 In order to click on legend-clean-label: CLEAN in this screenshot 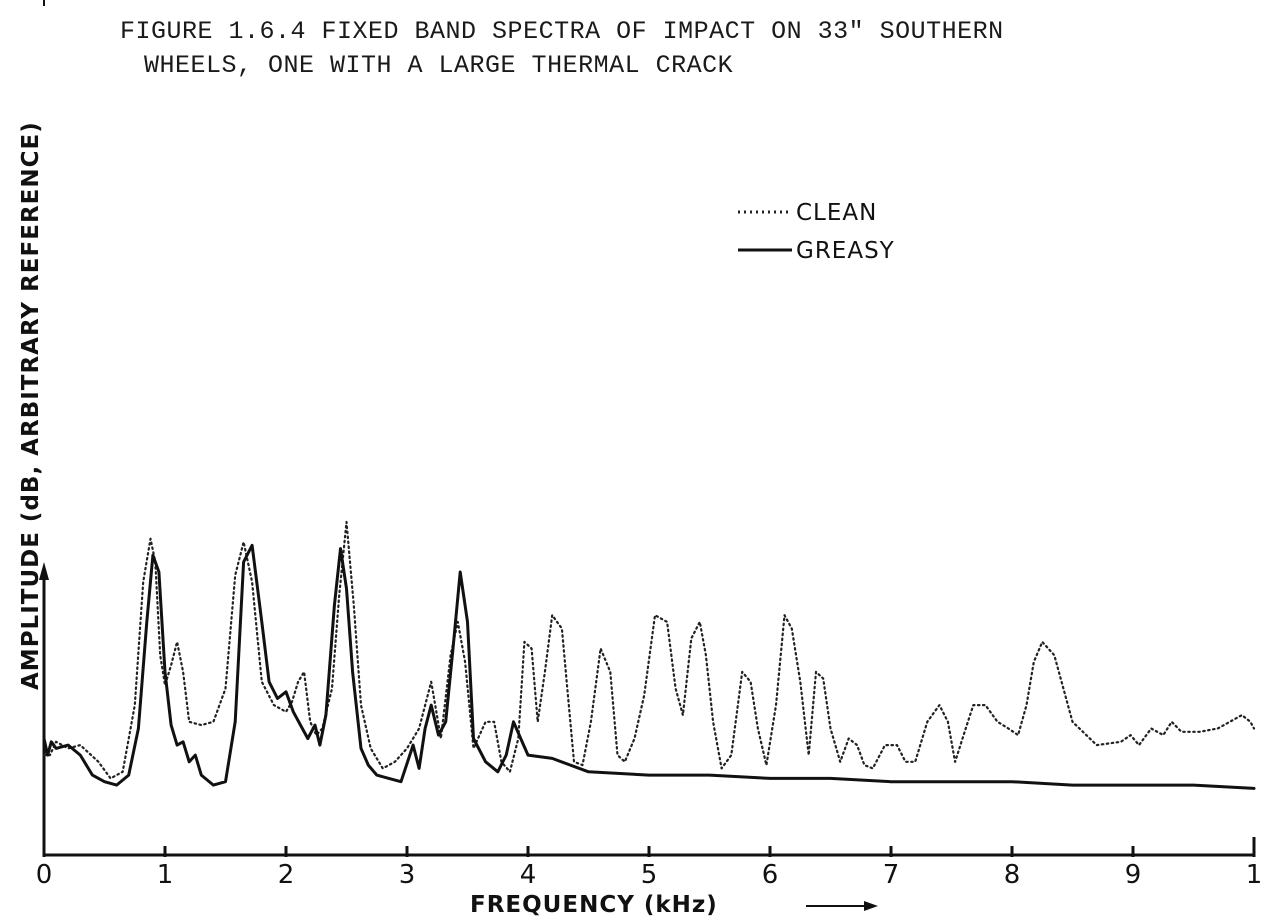, I will do `click(836, 213)`.